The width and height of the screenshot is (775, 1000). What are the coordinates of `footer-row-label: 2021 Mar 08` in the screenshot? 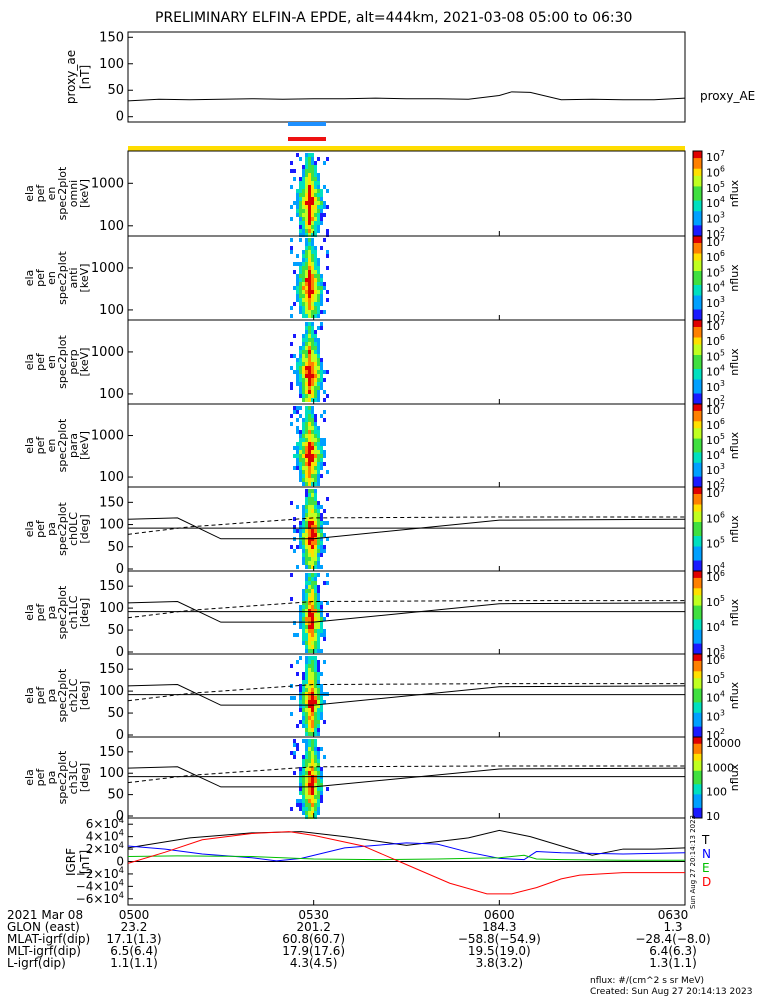 It's located at (45, 915).